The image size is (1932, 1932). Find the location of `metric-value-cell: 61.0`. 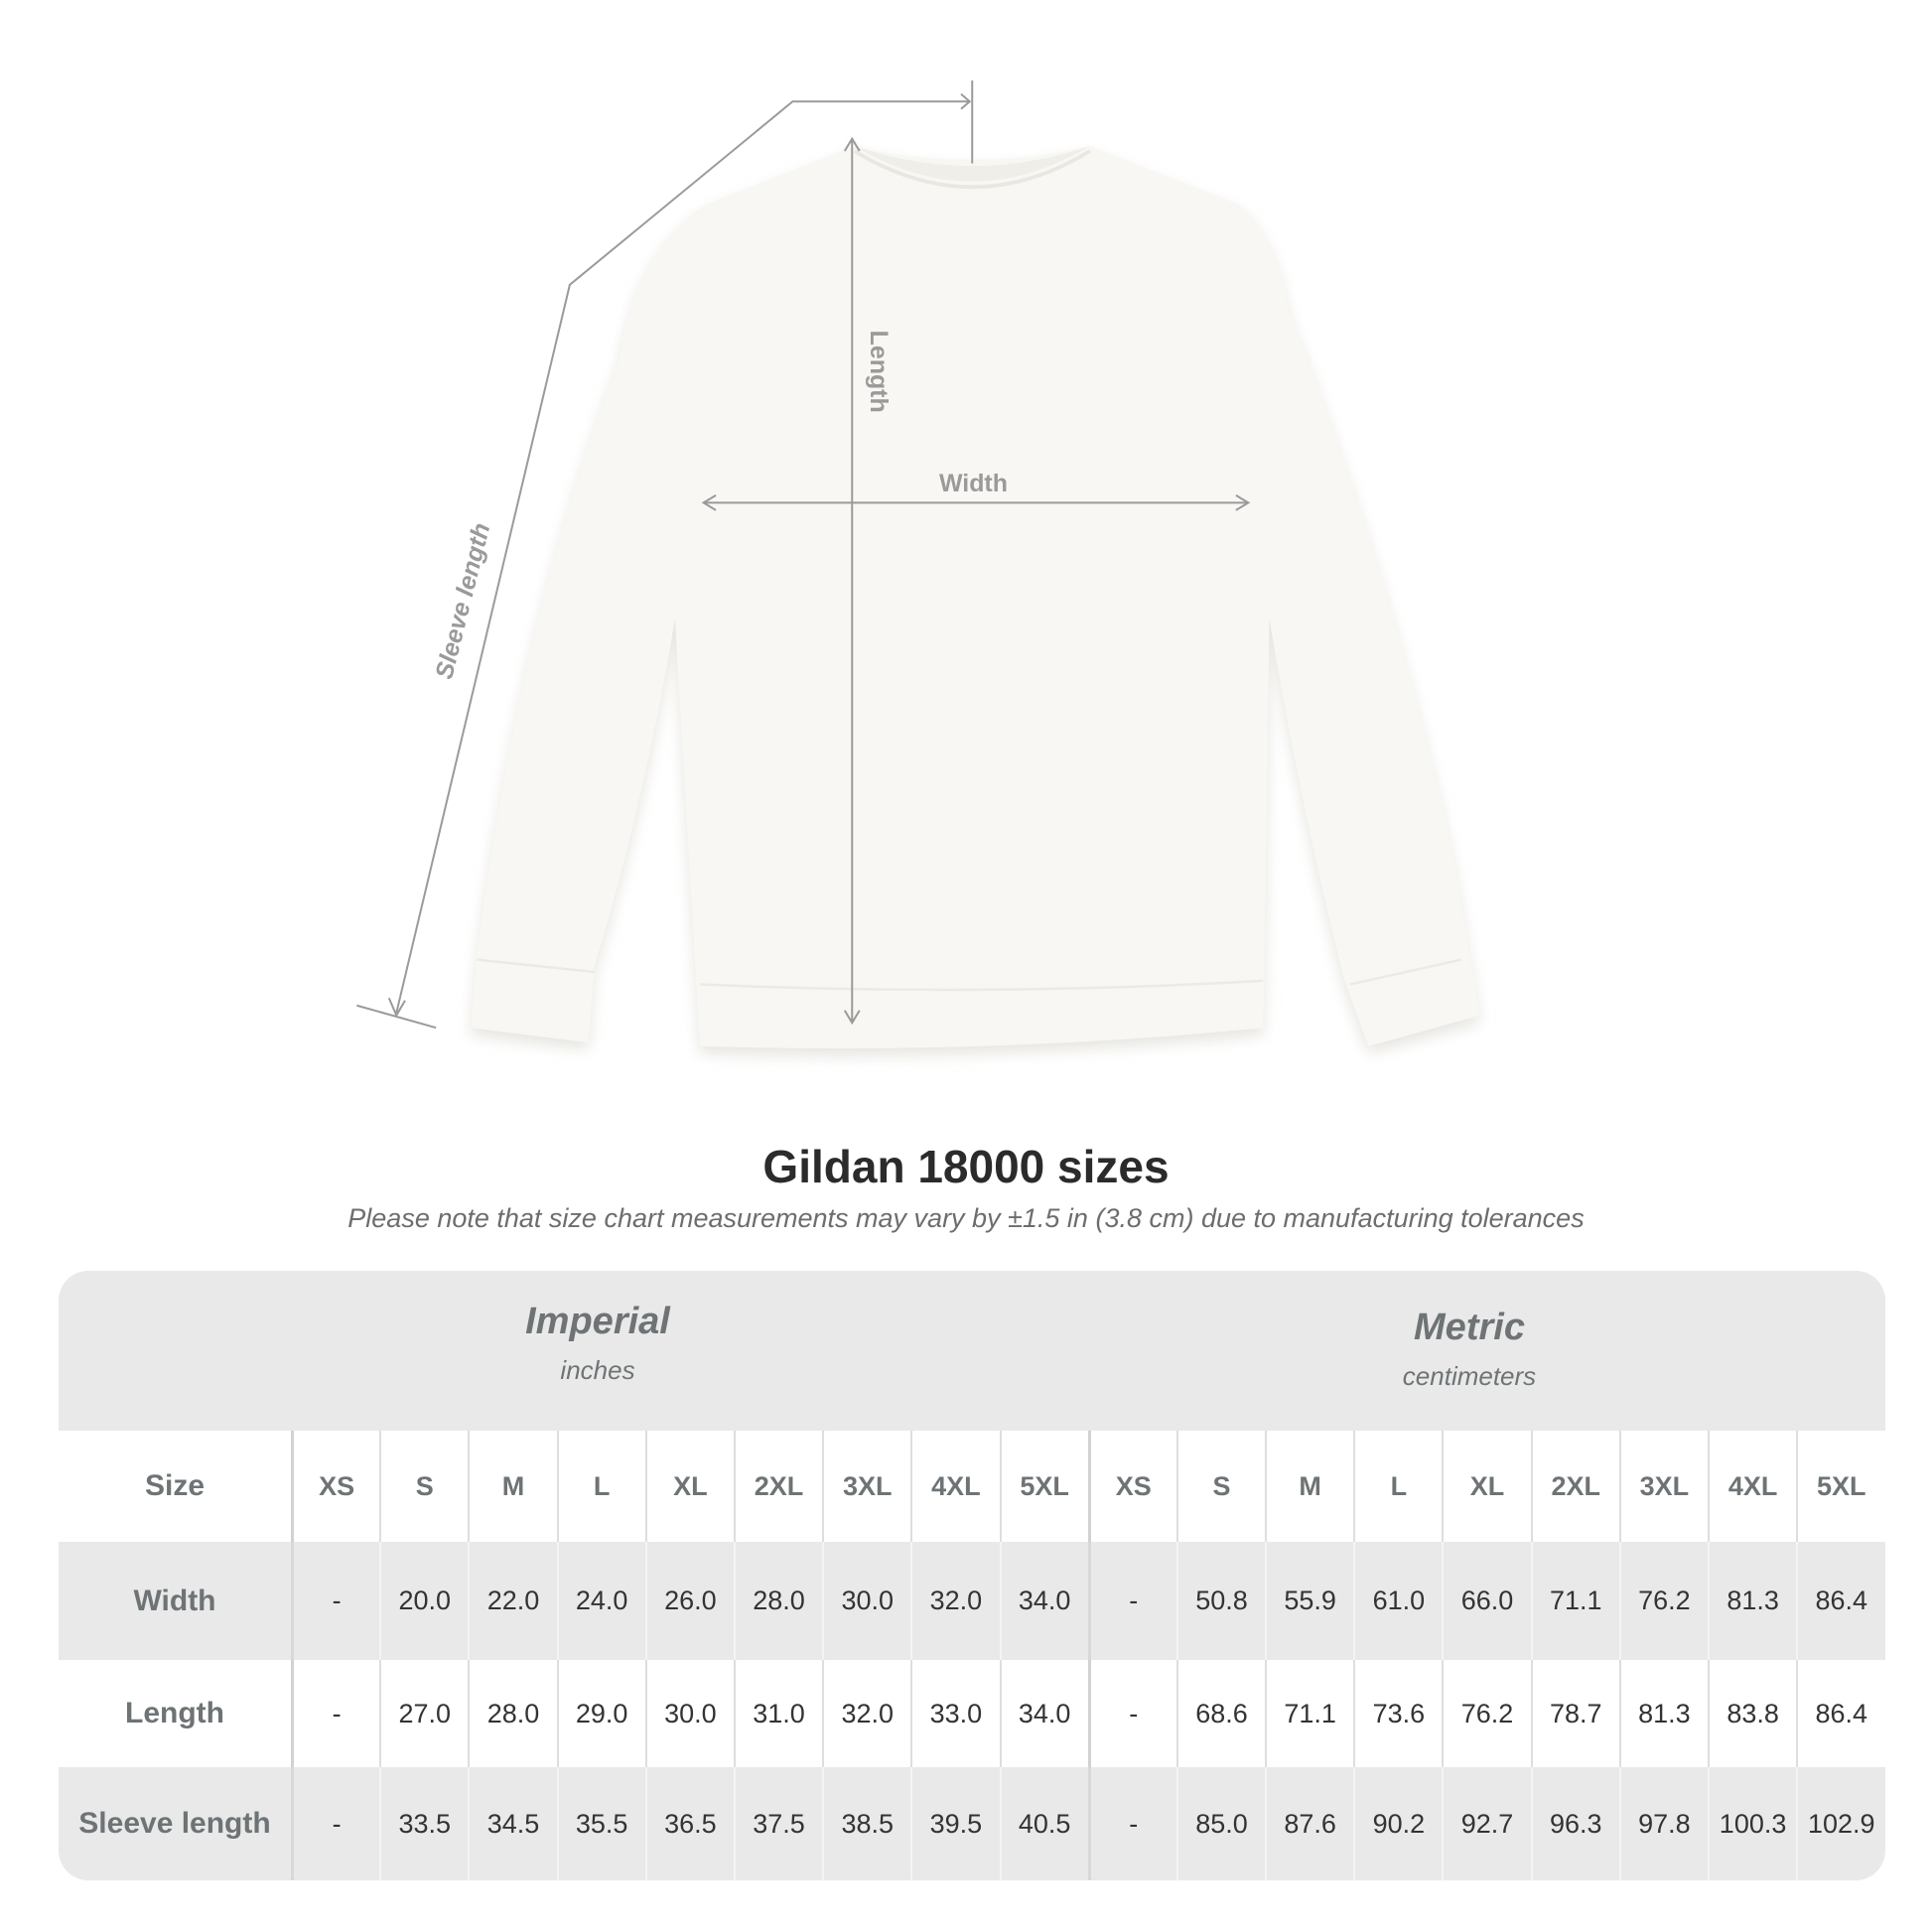

metric-value-cell: 61.0 is located at coordinates (1398, 1601).